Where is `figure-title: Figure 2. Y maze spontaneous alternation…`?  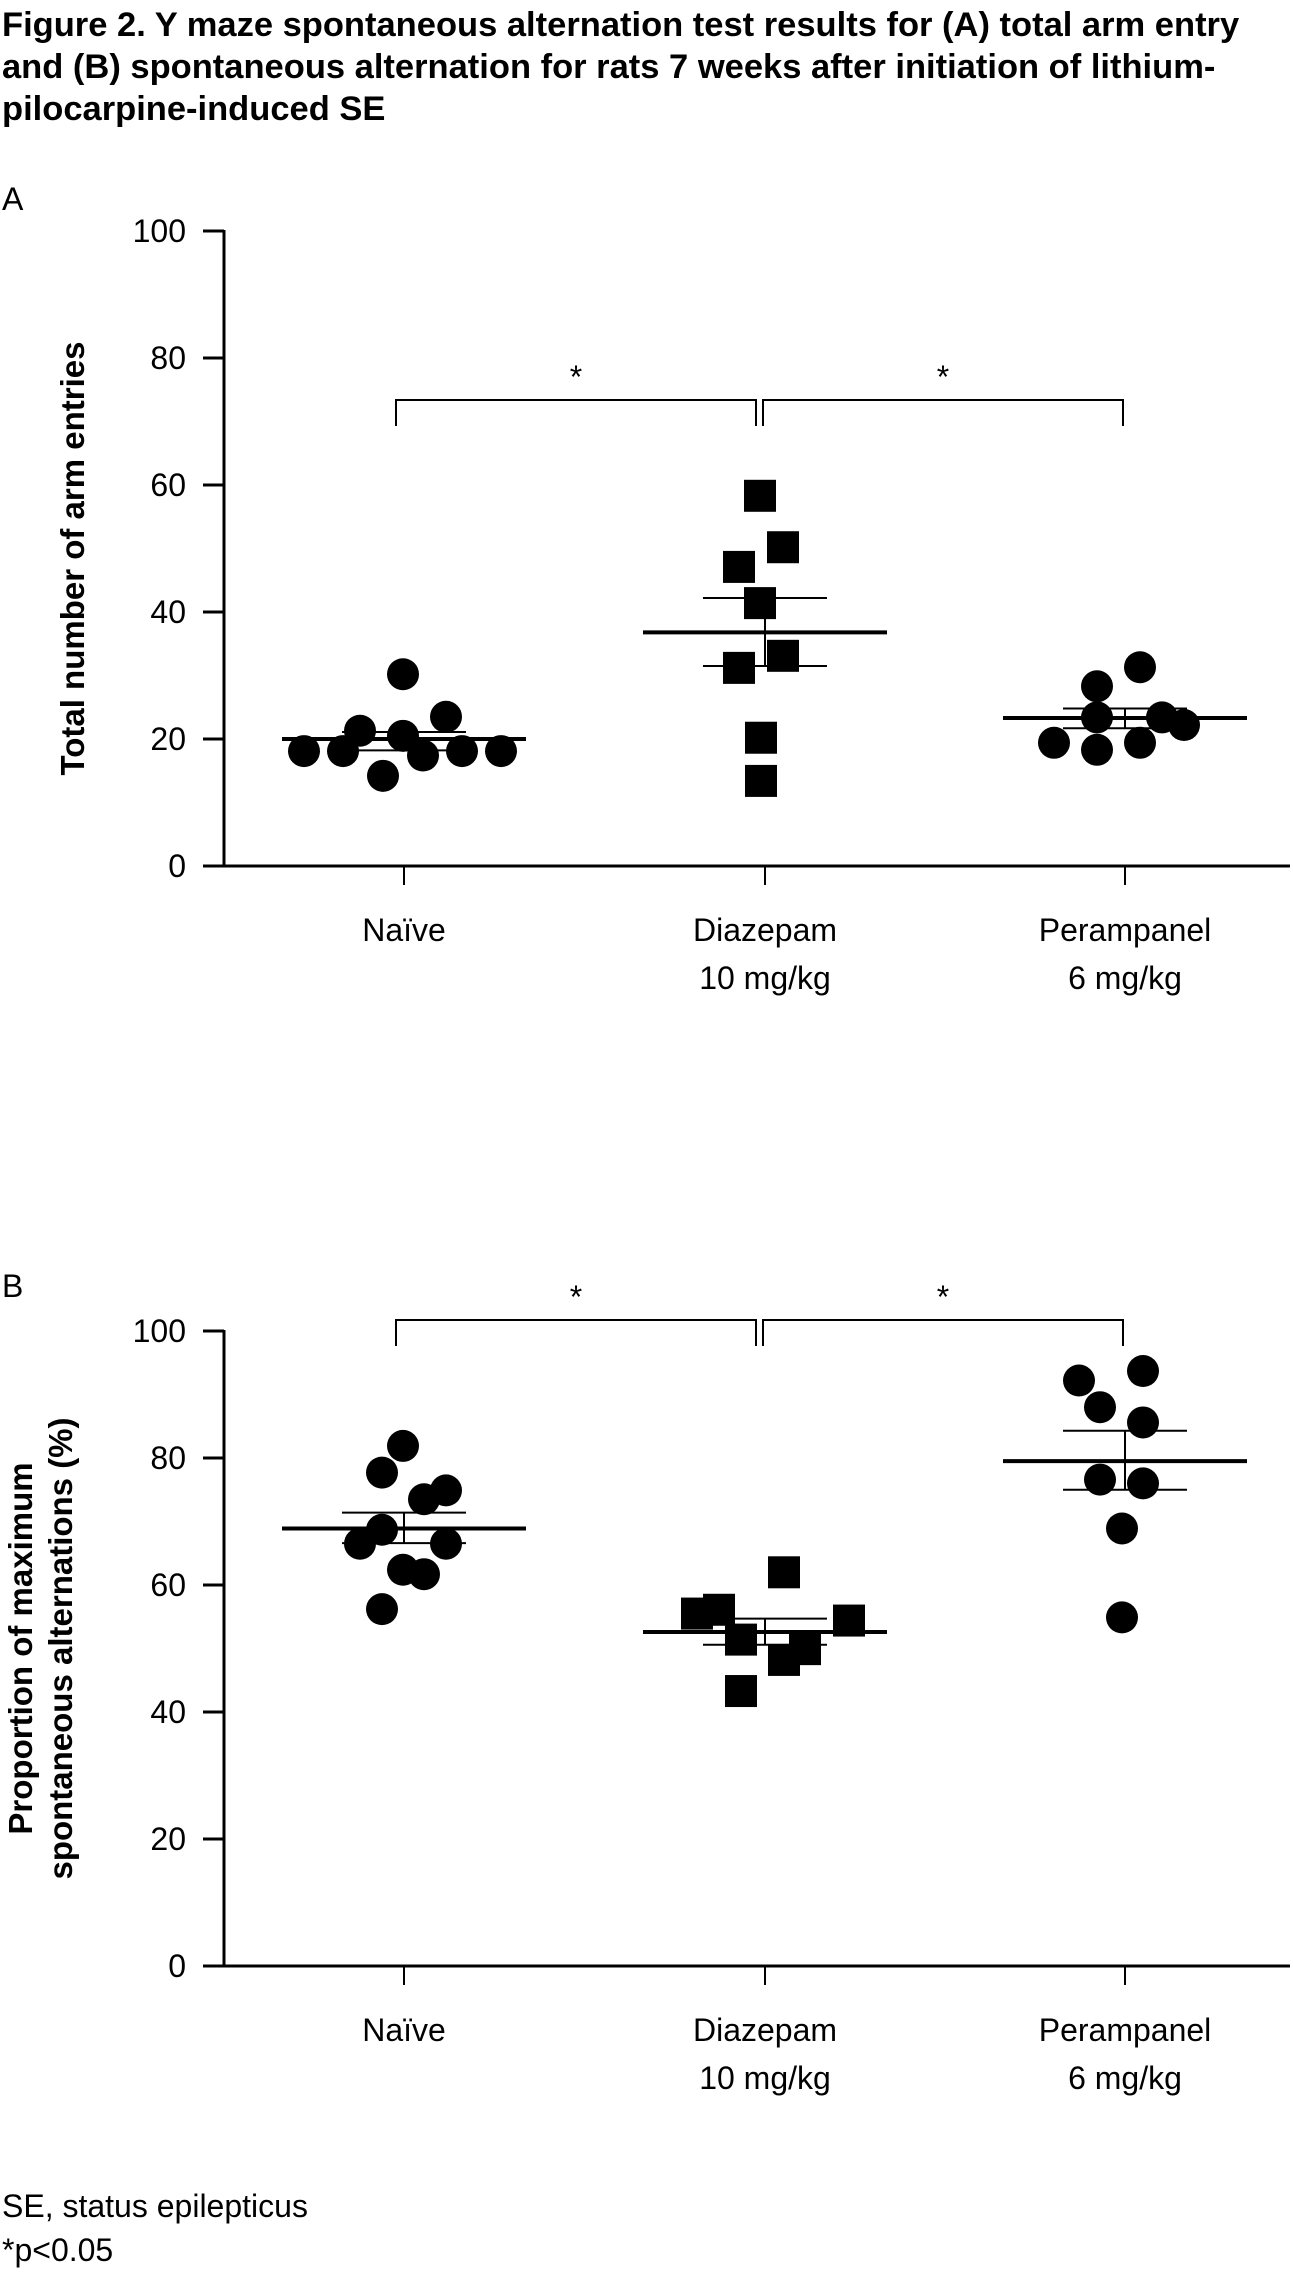
figure-title: Figure 2. Y maze spontaneous alternation… is located at coordinates (621, 67).